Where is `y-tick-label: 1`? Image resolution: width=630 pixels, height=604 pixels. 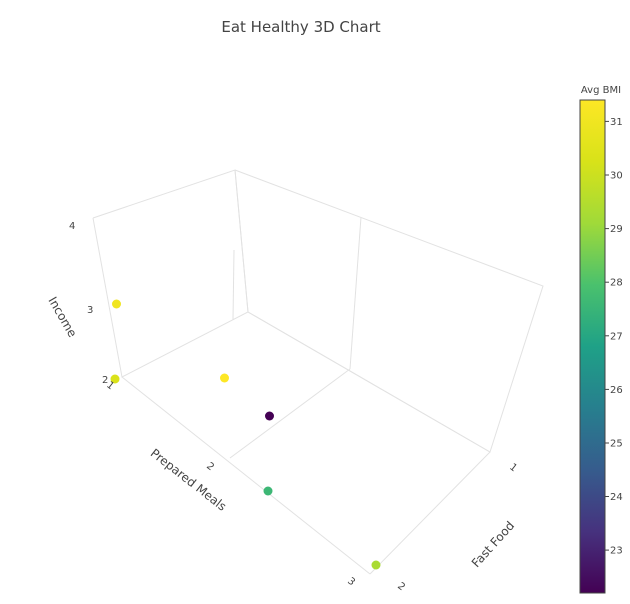 y-tick-label: 1 is located at coordinates (110, 386).